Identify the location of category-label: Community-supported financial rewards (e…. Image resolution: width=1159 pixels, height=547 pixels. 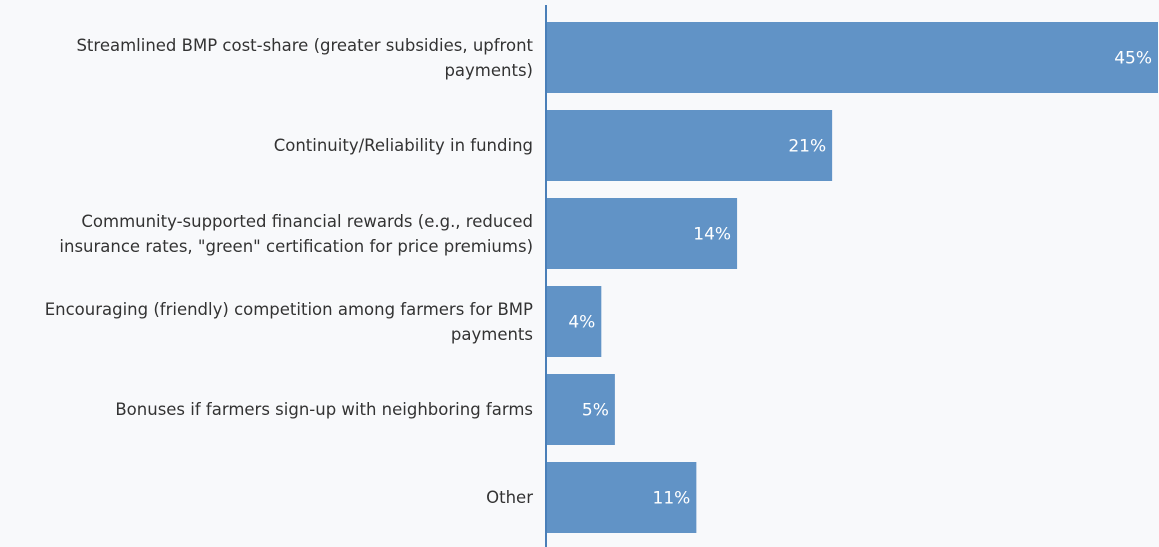
(266, 233).